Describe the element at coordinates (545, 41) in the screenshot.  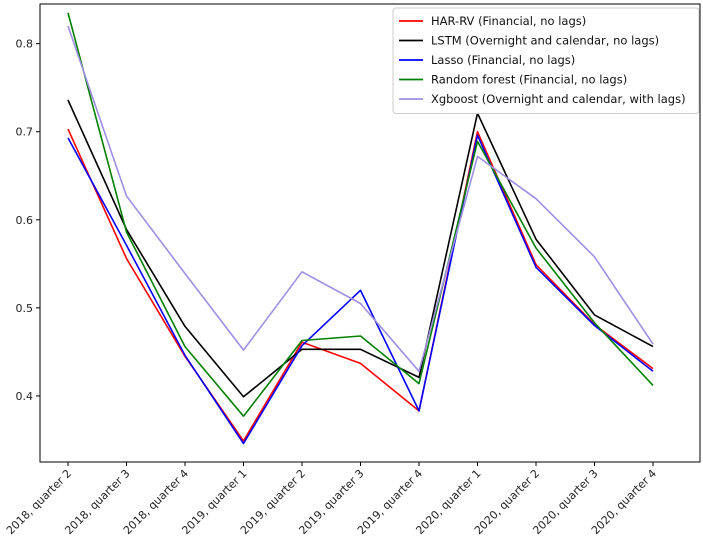
I see `legend-label: LSTM (Overnight and calendar, no lags)` at that location.